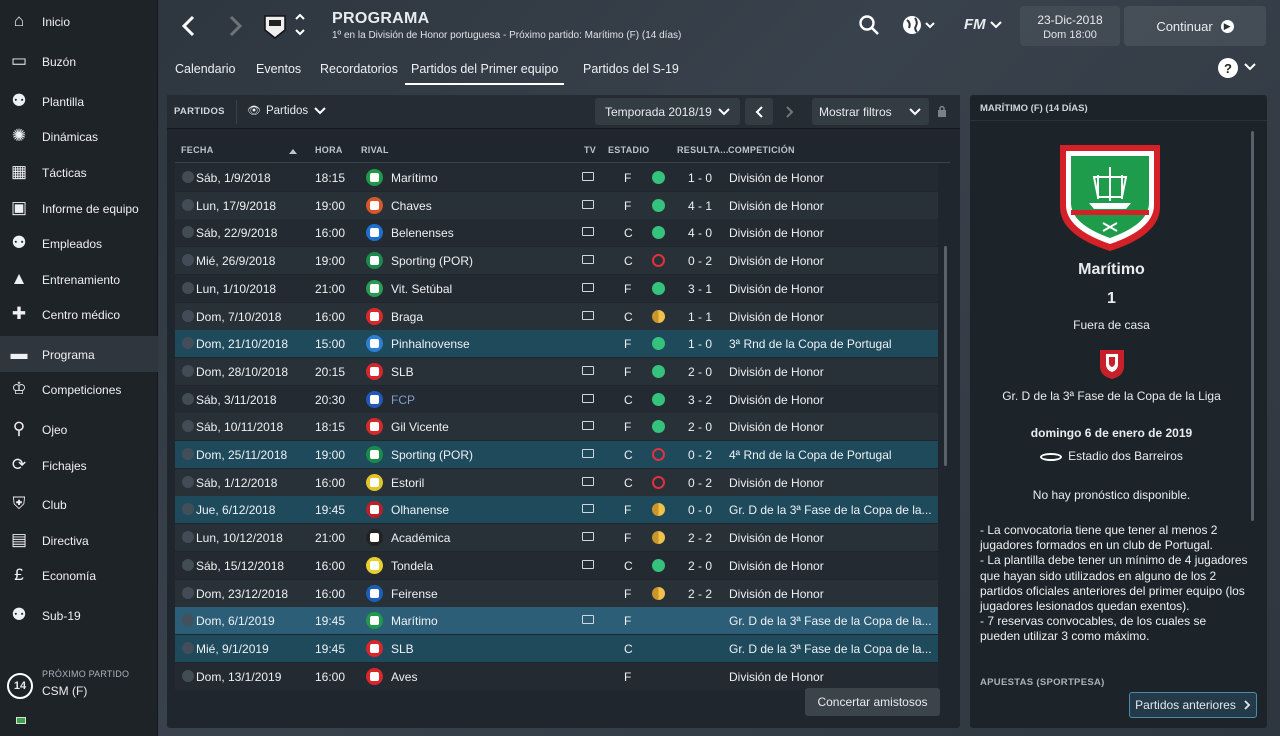  What do you see at coordinates (330, 316) in the screenshot?
I see `match-time: 16:00` at bounding box center [330, 316].